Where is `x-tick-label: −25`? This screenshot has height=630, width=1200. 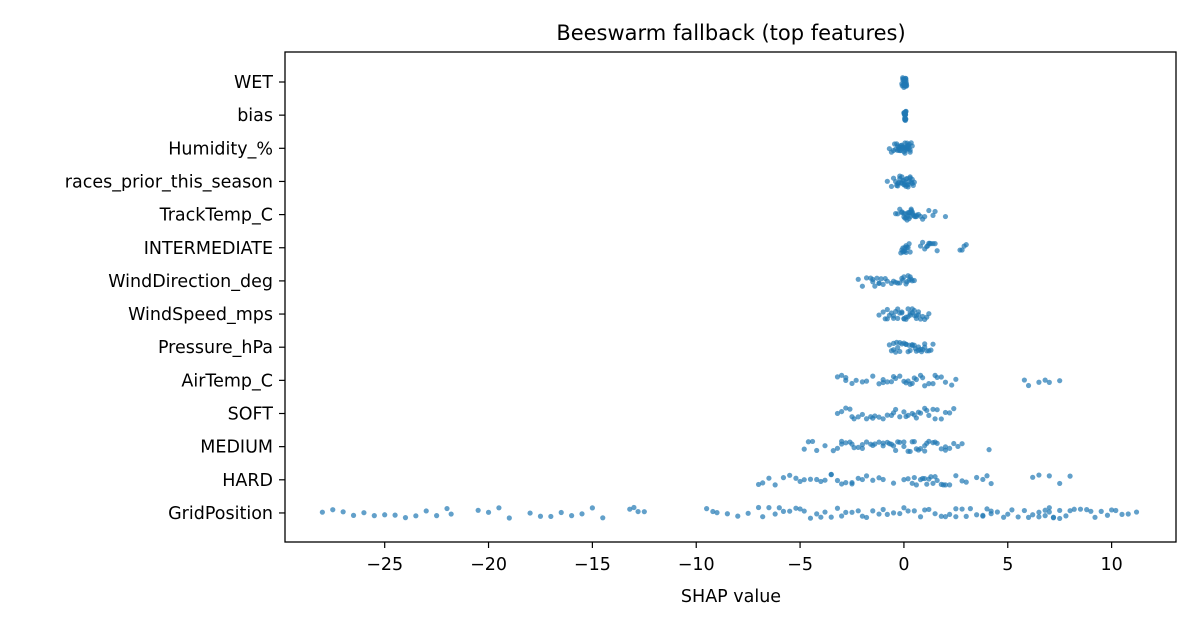 x-tick-label: −25 is located at coordinates (384, 565).